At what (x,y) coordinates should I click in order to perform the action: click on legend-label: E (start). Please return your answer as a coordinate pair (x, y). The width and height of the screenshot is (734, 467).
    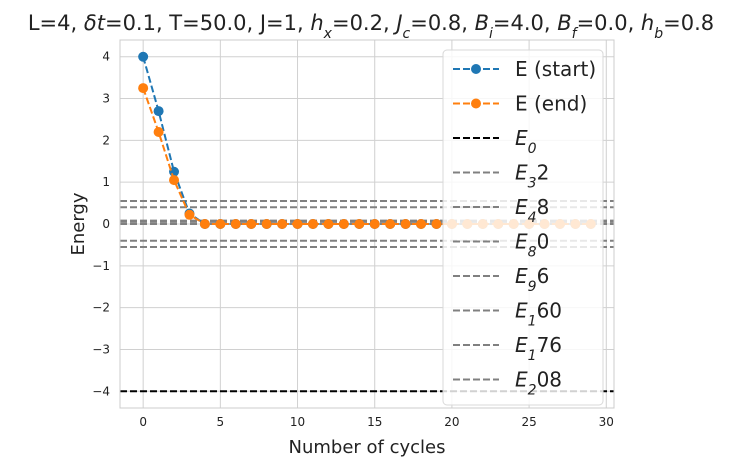
    Looking at the image, I should click on (555, 69).